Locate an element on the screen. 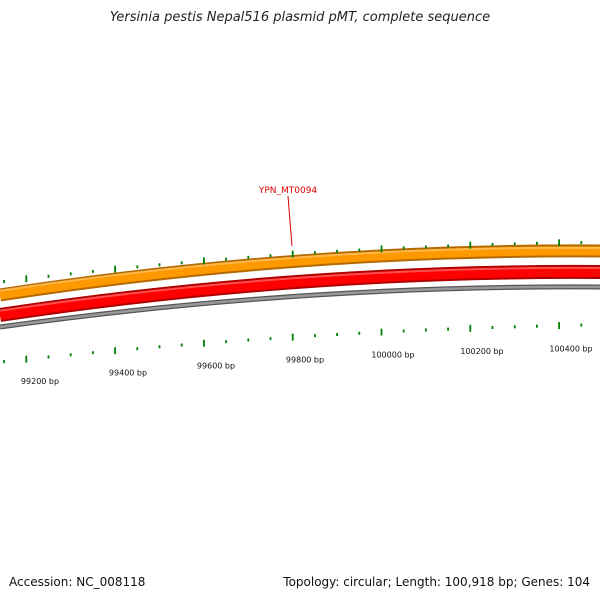  scale-label: 100000 bp is located at coordinates (392, 355).